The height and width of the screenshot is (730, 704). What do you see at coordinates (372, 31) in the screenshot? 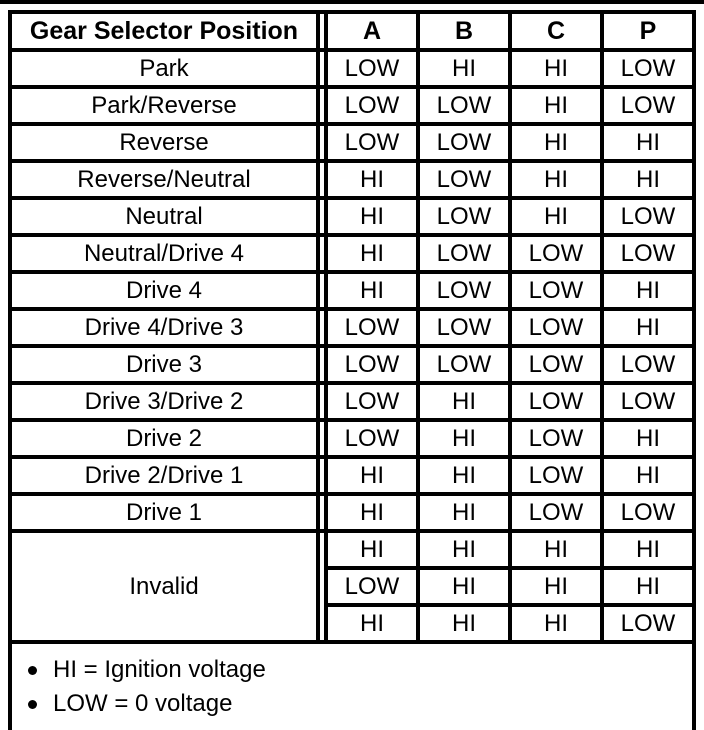
I see `column-header-a: A` at bounding box center [372, 31].